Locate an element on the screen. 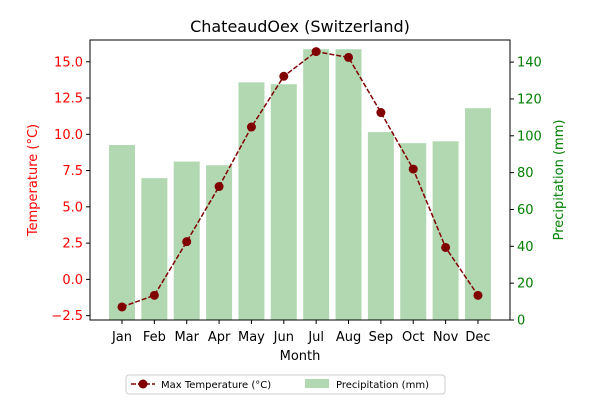 The width and height of the screenshot is (600, 400). left-tick-label: 12.5 is located at coordinates (68, 99).